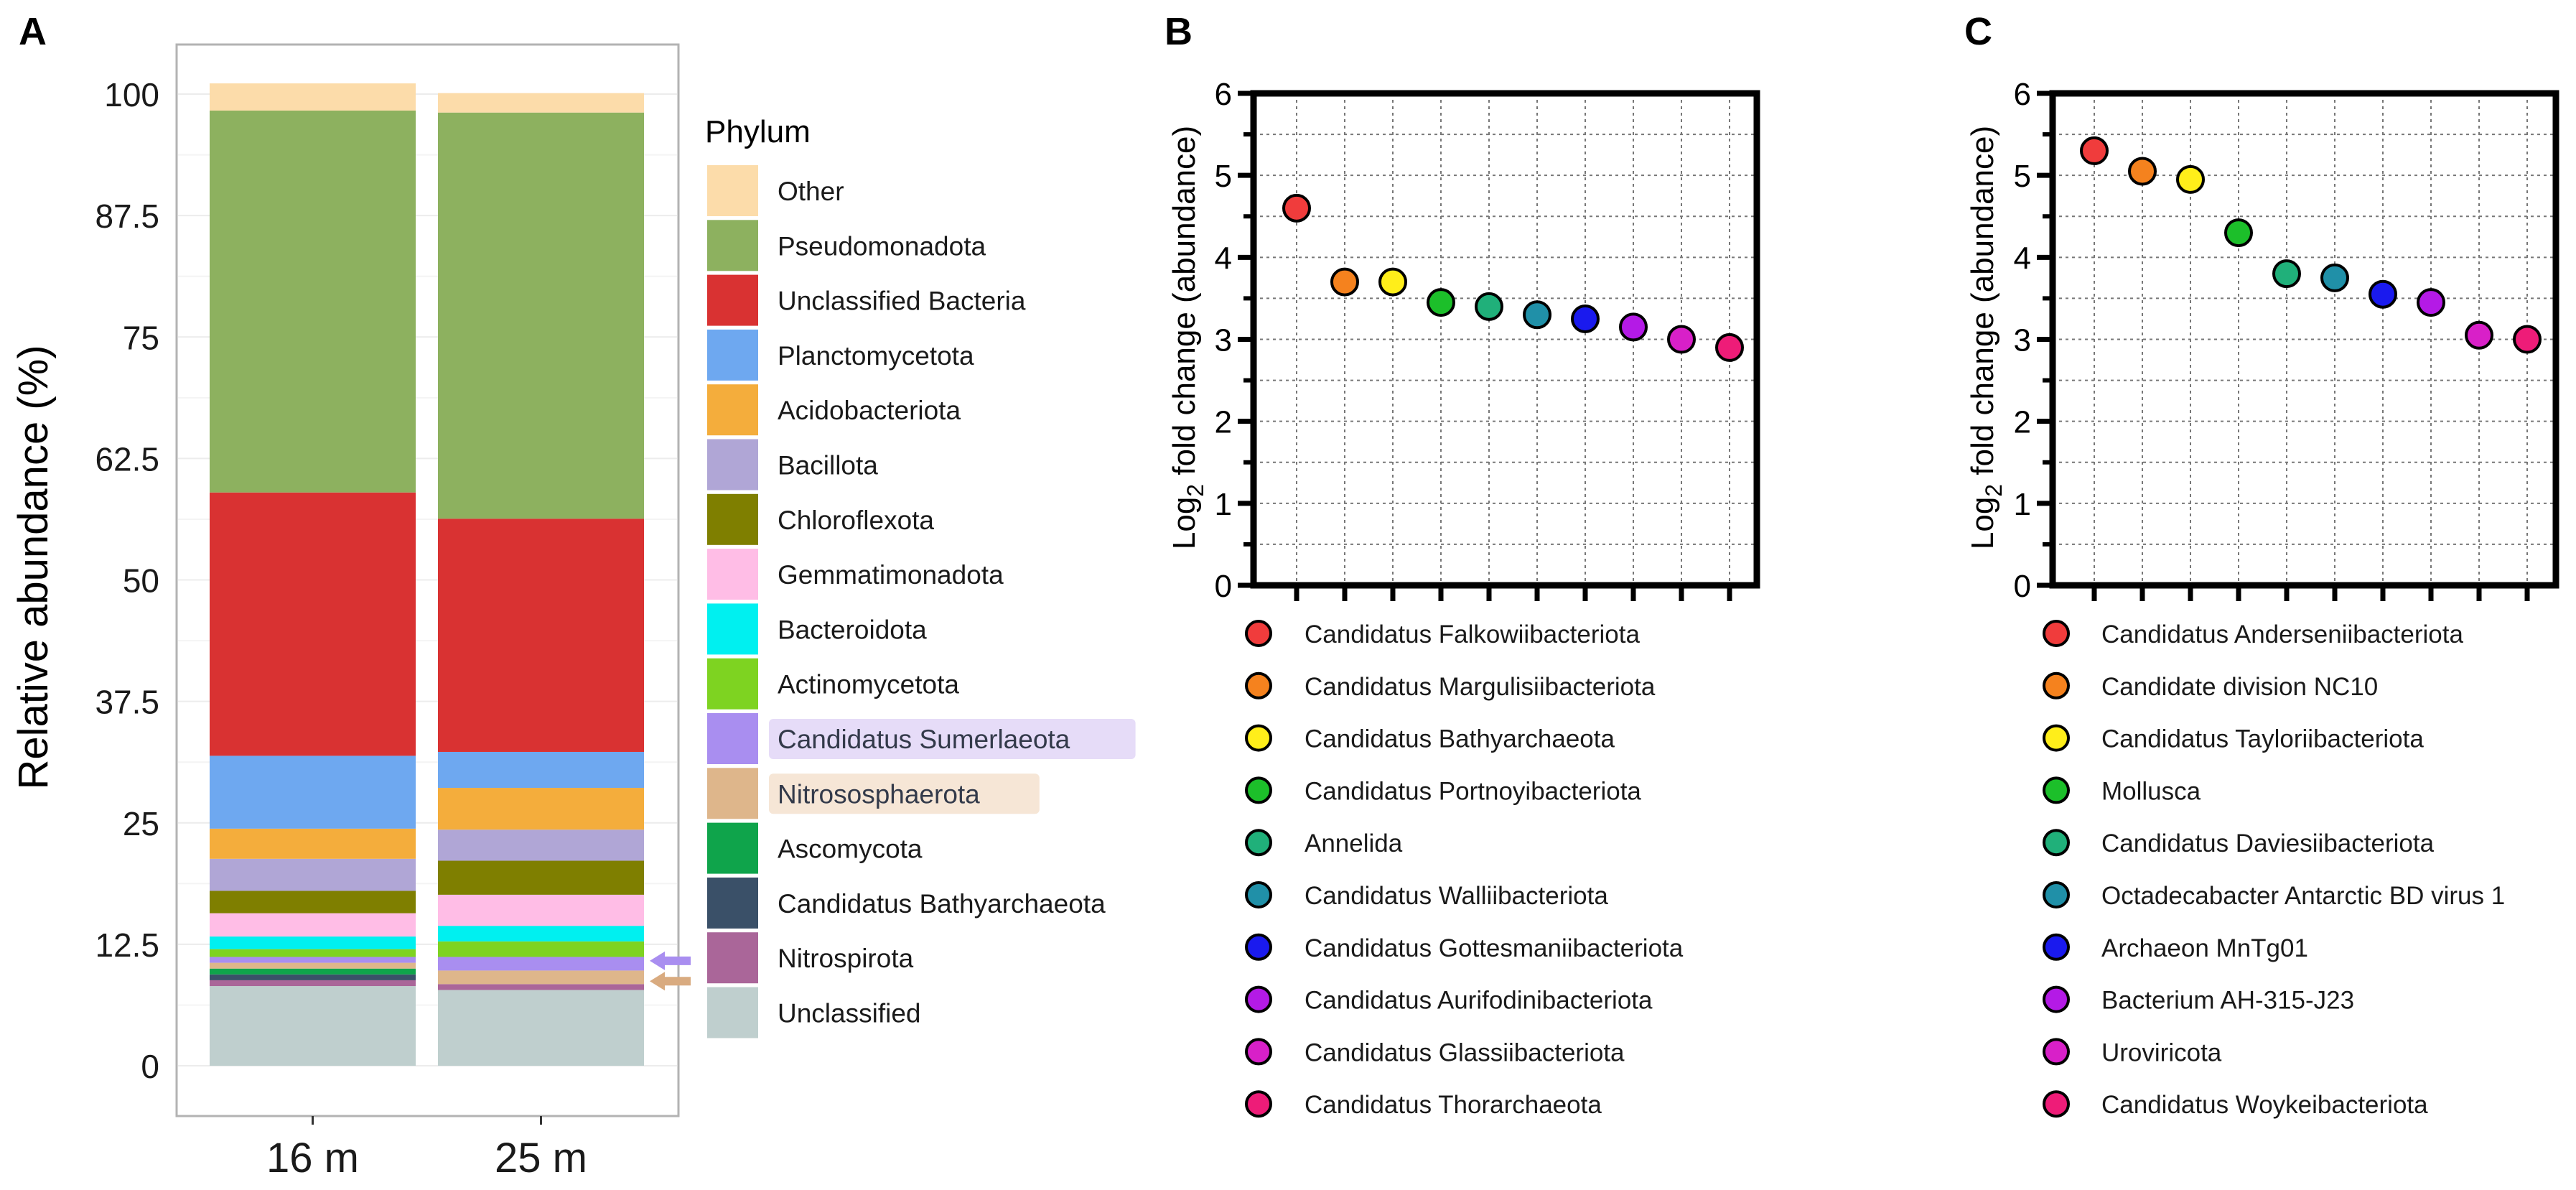  What do you see at coordinates (2238, 233) in the screenshot?
I see `point-mollusca` at bounding box center [2238, 233].